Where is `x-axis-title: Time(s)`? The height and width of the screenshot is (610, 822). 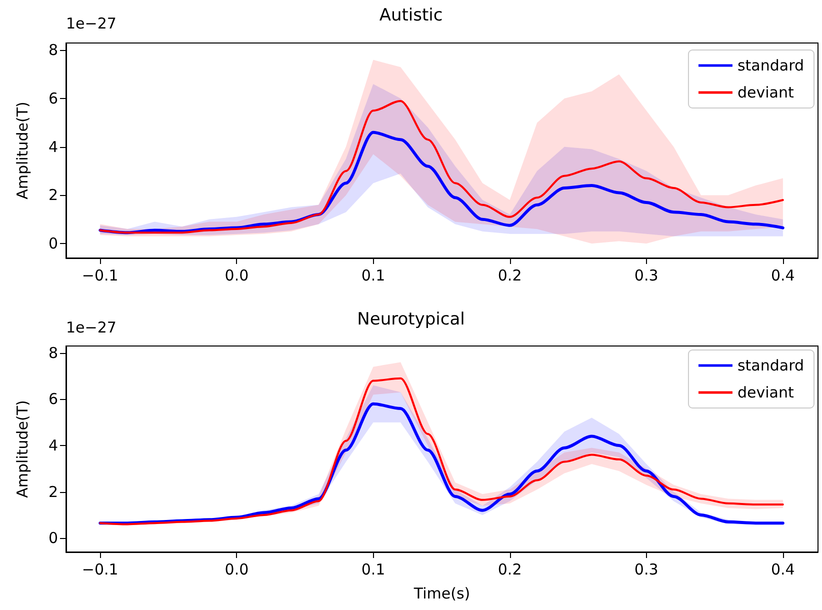
x-axis-title: Time(s) is located at coordinates (441, 593).